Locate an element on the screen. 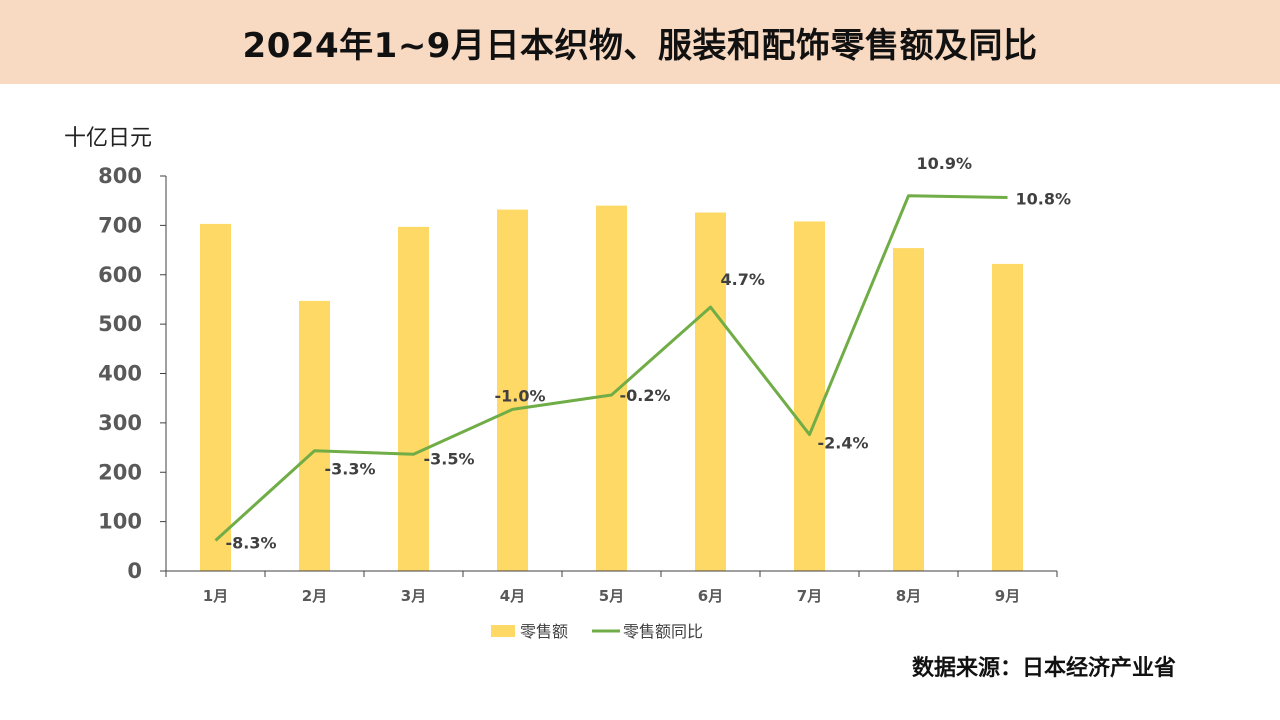  bar-3月 is located at coordinates (413, 398).